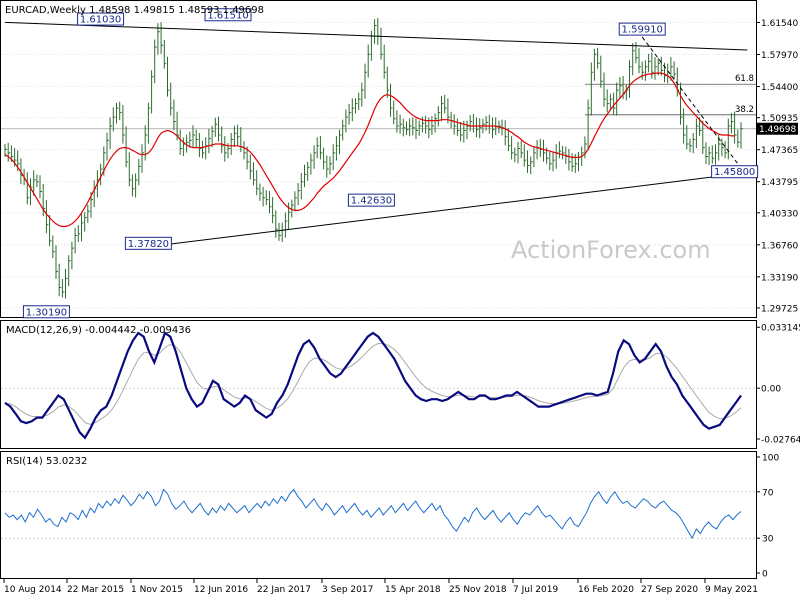 The height and width of the screenshot is (600, 800). I want to click on price-annotation-label: 1.42630, so click(371, 201).